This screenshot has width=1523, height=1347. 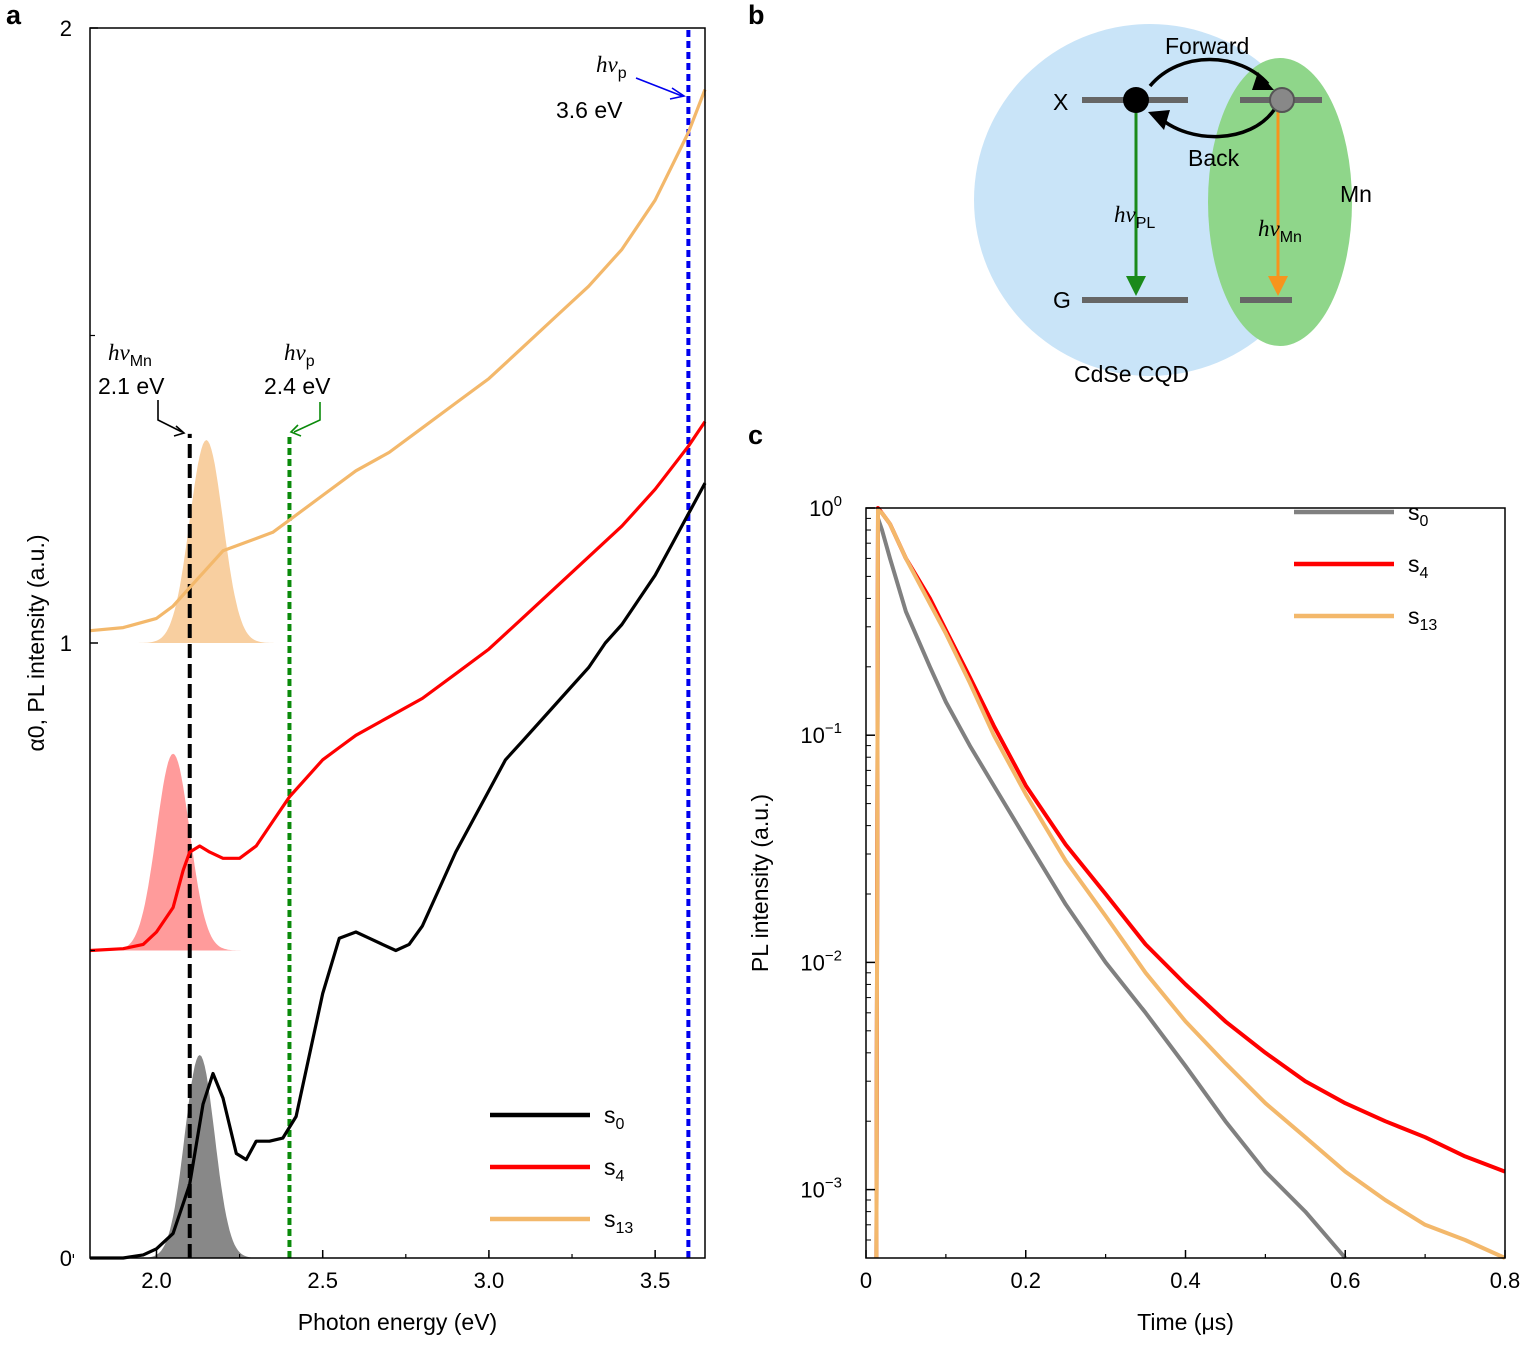 What do you see at coordinates (1207, 46) in the screenshot?
I see `forward-label: Forward` at bounding box center [1207, 46].